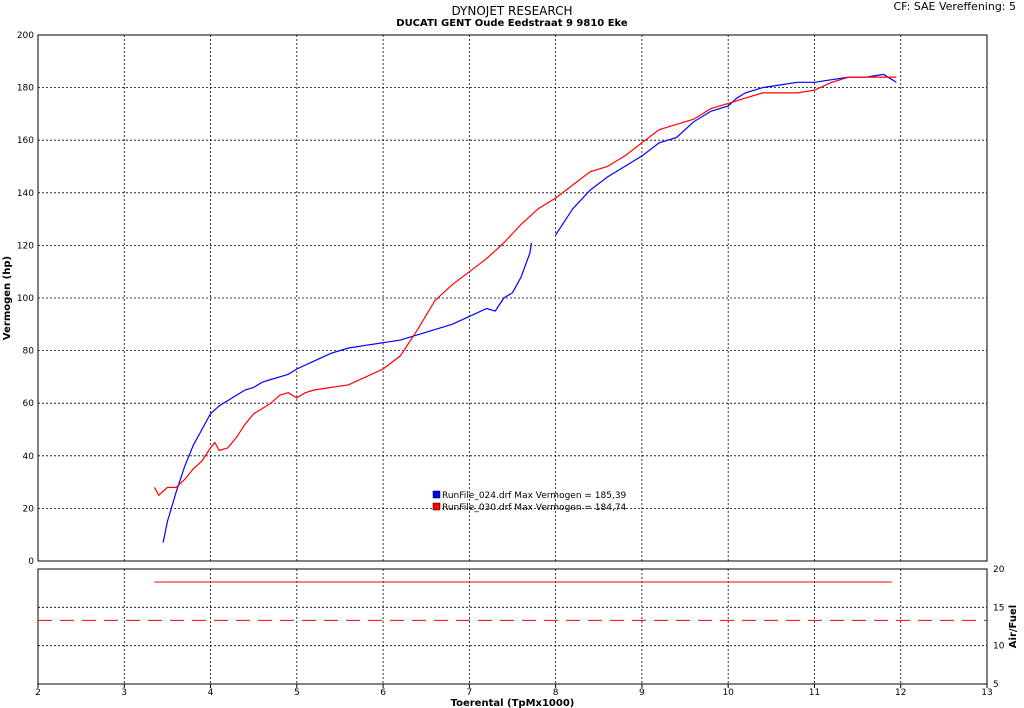  Describe the element at coordinates (999, 570) in the screenshot. I see `afr-y-tick-label: 20` at that location.